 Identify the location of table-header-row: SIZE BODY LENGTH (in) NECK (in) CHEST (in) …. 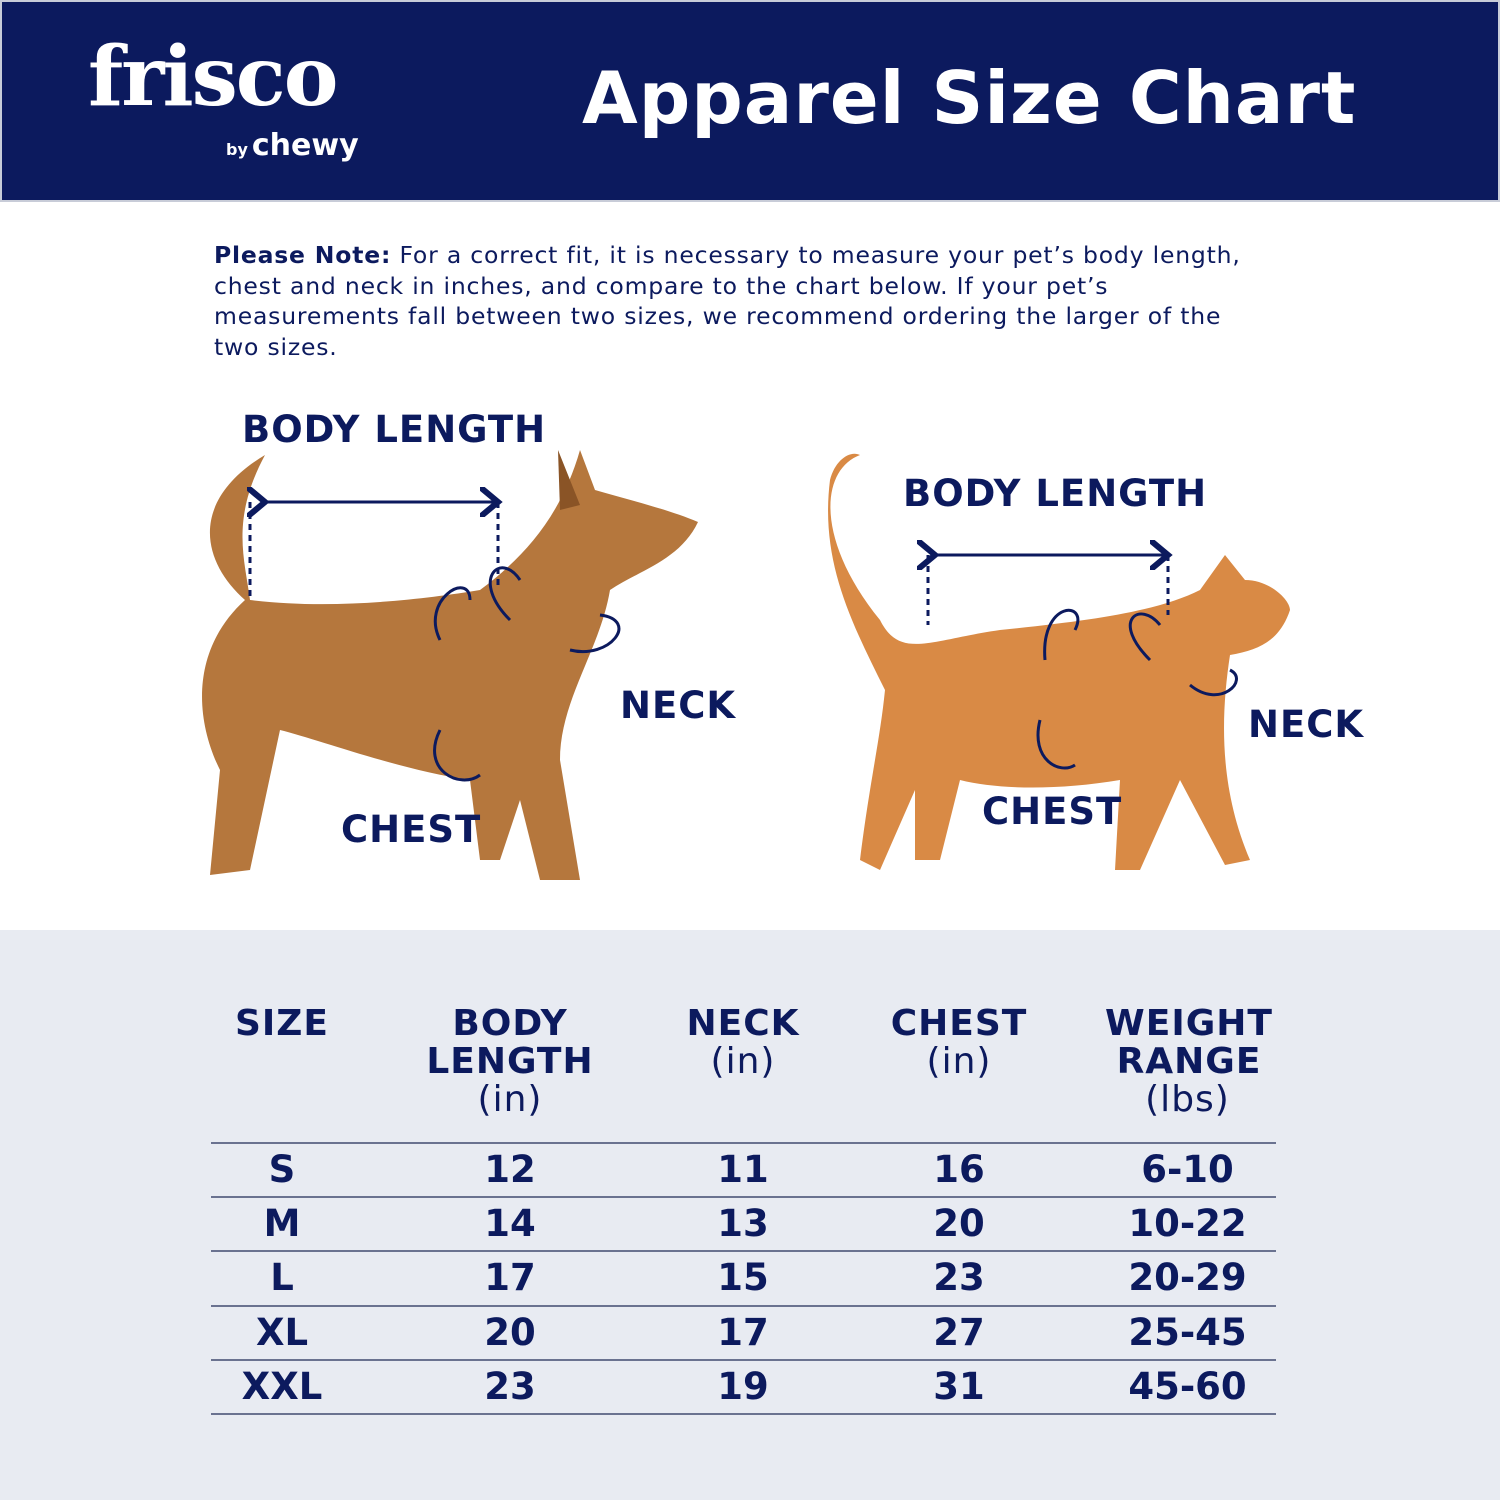
(743, 1074).